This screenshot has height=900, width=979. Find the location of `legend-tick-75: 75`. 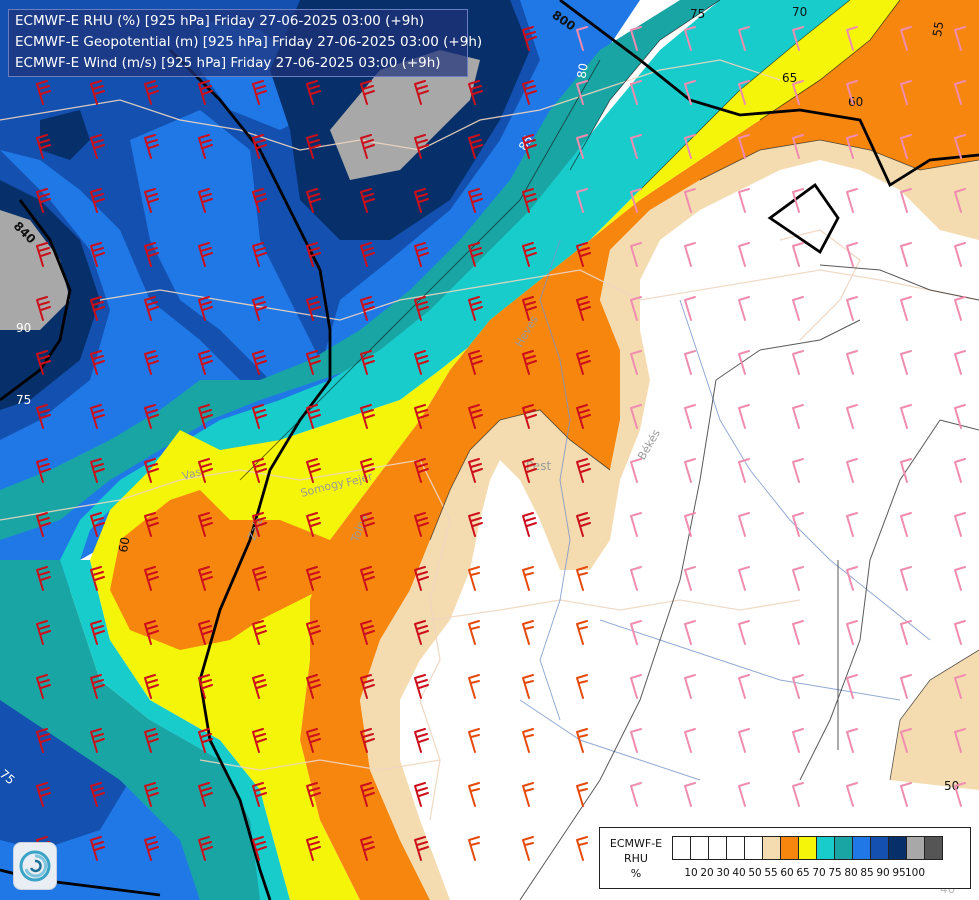

legend-tick-75: 75 is located at coordinates (835, 873).